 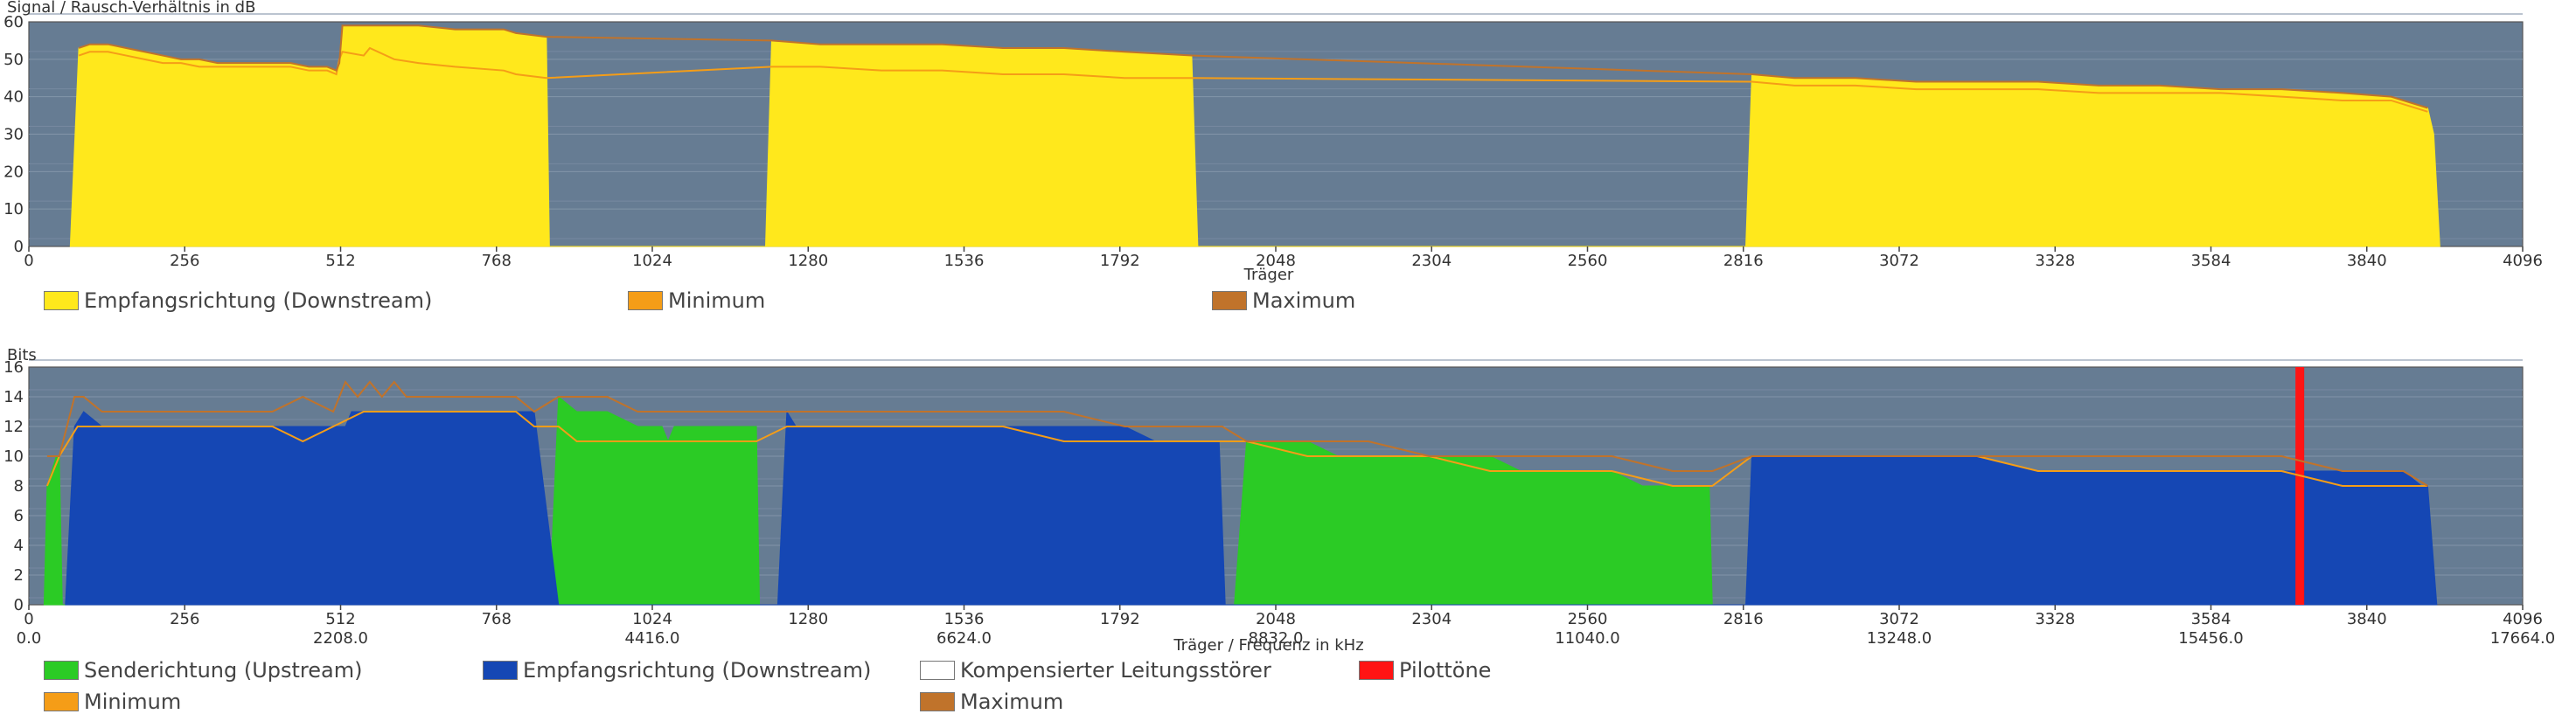 I want to click on chart2-xtick-label: 2048, so click(x=1276, y=619).